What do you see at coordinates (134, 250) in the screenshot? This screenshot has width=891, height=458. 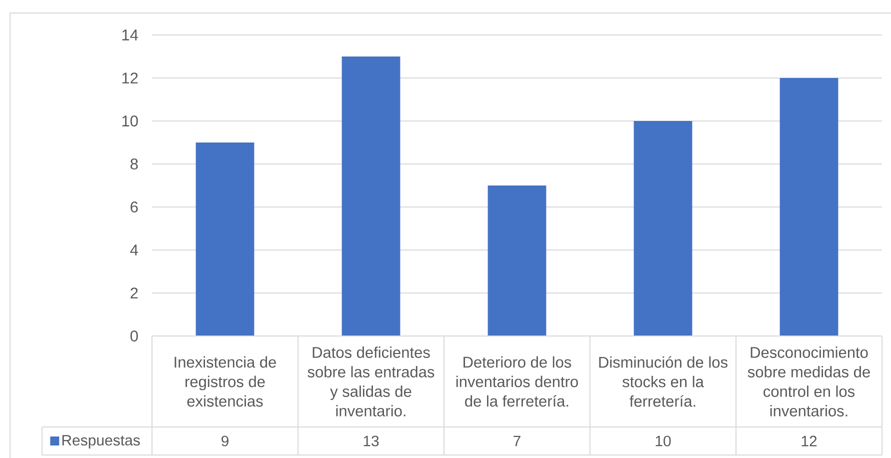 I see `y-tick-label: 4` at bounding box center [134, 250].